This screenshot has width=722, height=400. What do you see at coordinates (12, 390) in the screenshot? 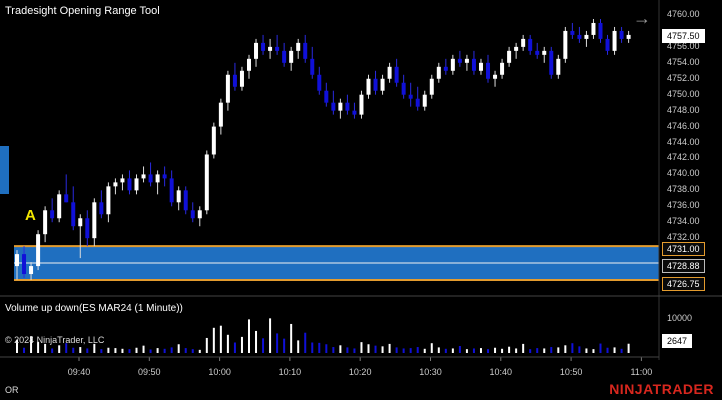
I see `footer-or-label: OR` at bounding box center [12, 390].